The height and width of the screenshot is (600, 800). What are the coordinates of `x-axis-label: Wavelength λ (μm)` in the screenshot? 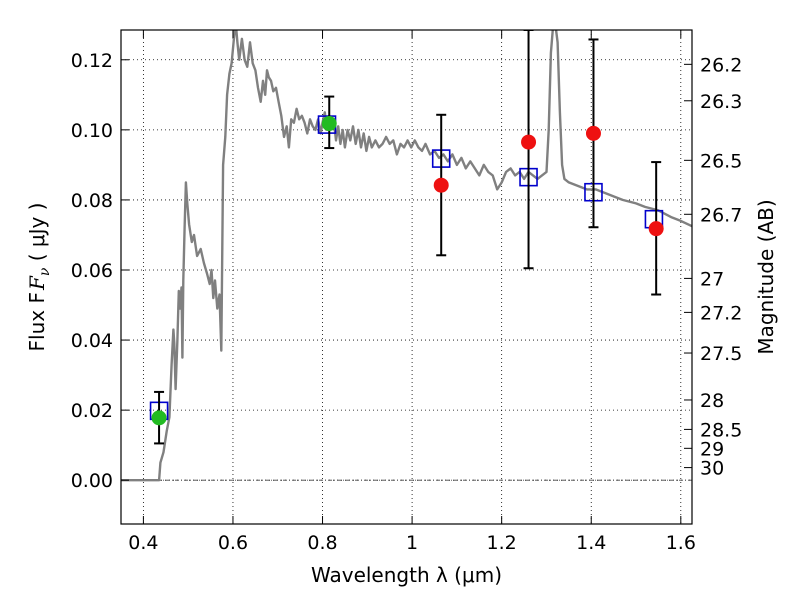 It's located at (406, 575).